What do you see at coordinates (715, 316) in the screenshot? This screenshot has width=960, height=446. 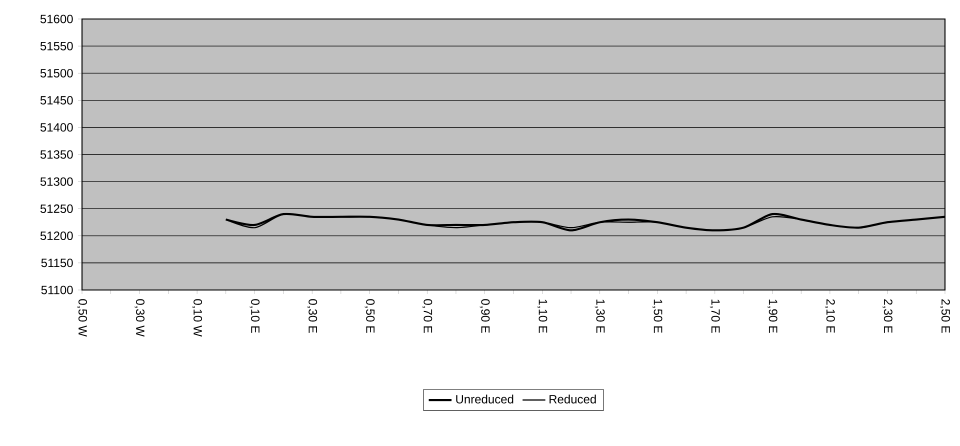 I see `x-tick-label: 1,70 E` at bounding box center [715, 316].